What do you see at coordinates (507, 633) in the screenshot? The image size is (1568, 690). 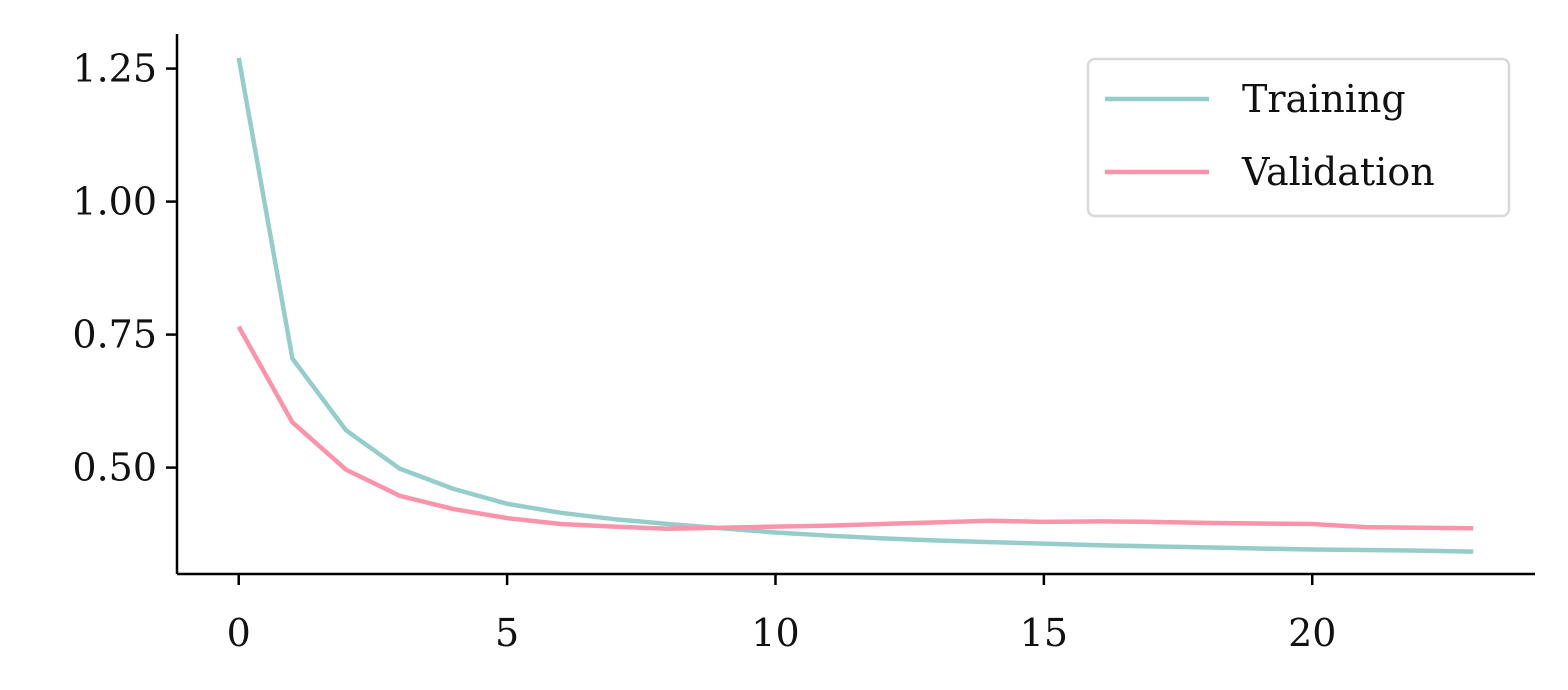 I see `x-tick-label: 5` at bounding box center [507, 633].